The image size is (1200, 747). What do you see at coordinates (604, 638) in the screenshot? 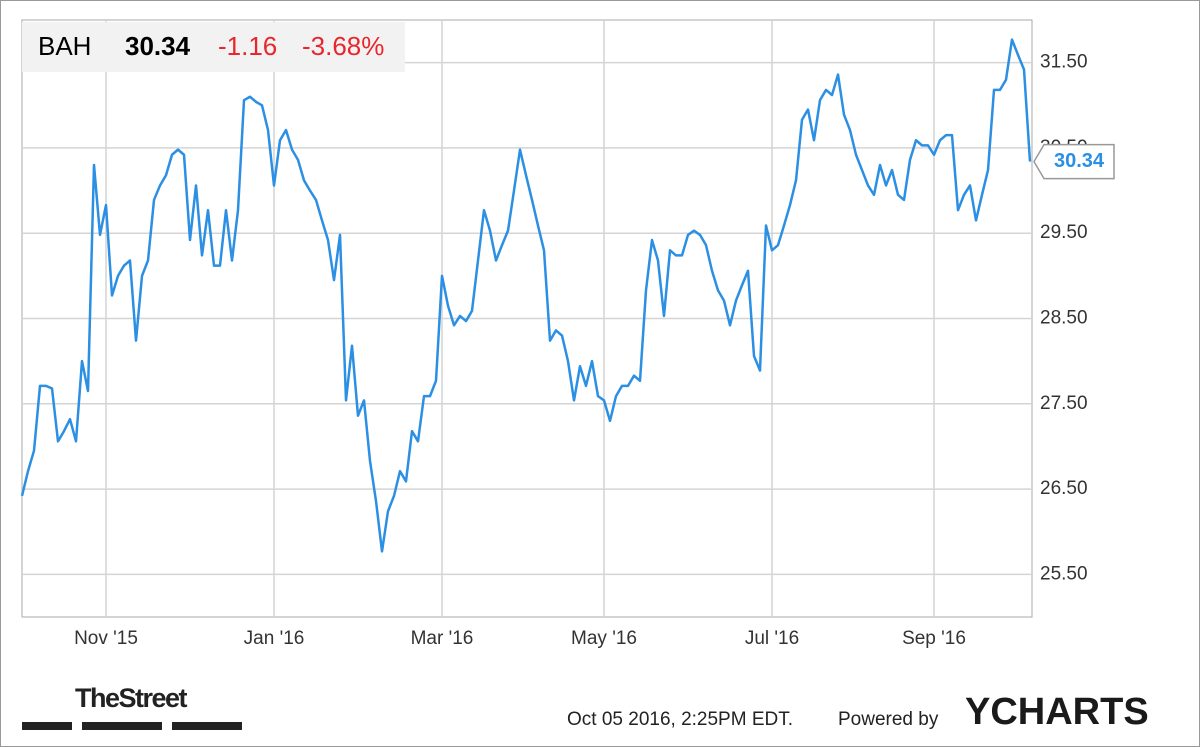
I see `x-tick-label: May '16` at bounding box center [604, 638].